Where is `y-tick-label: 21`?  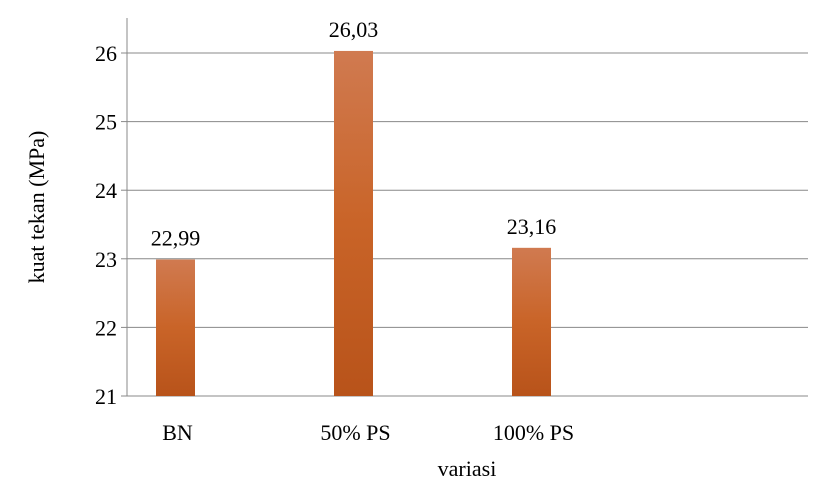 y-tick-label: 21 is located at coordinates (106, 396).